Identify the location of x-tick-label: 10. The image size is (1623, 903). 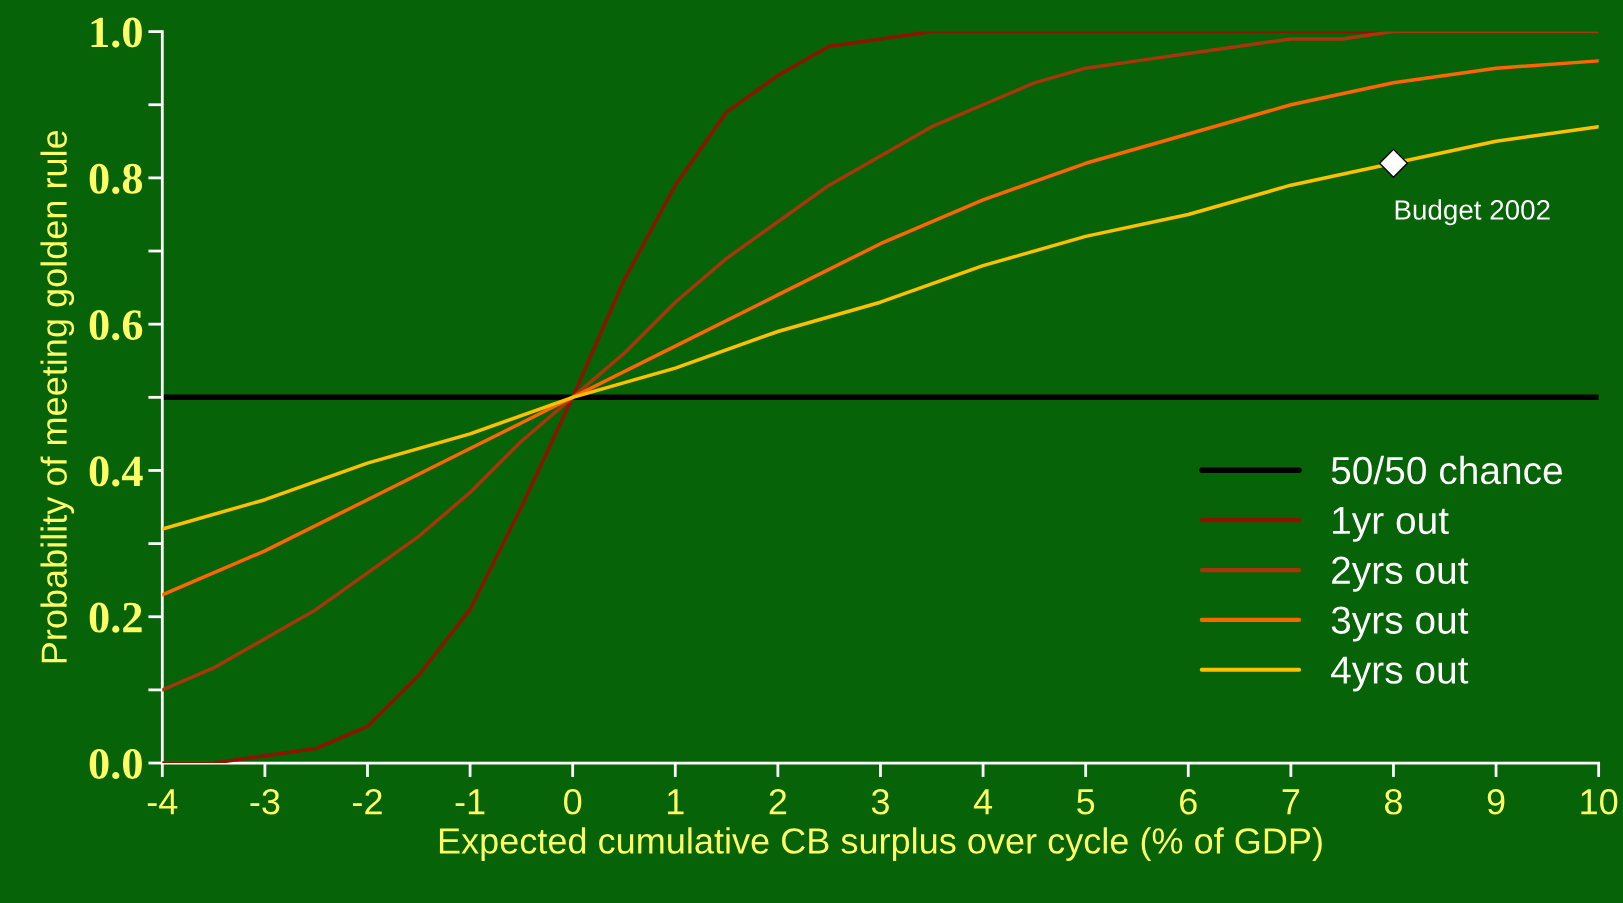
(1599, 801).